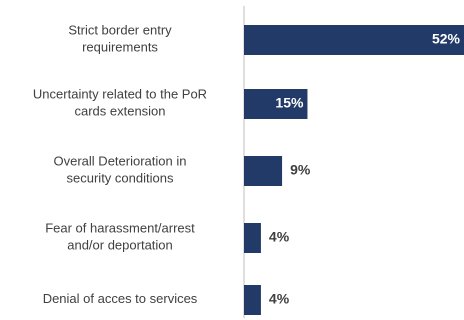 The height and width of the screenshot is (320, 464). What do you see at coordinates (446, 39) in the screenshot?
I see `value-label-1: 52%` at bounding box center [446, 39].